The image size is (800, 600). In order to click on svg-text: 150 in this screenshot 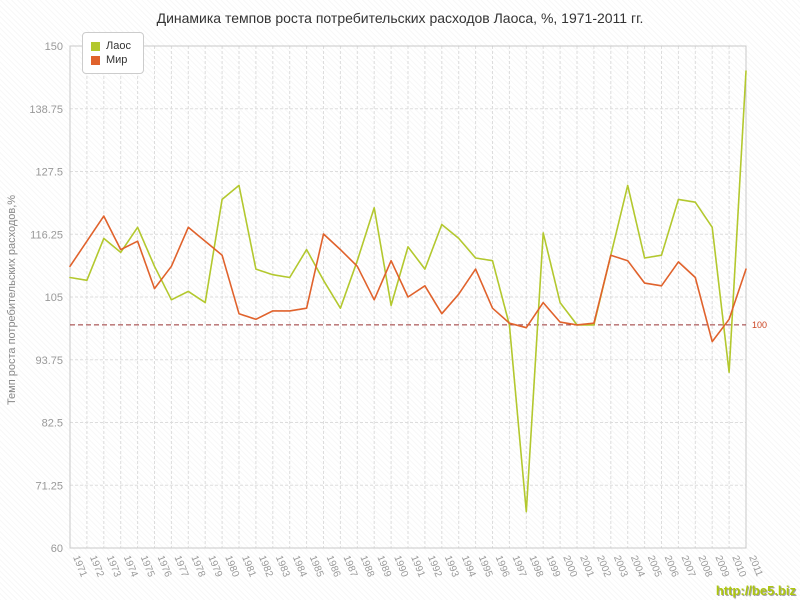, I will do `click(54, 47)`.